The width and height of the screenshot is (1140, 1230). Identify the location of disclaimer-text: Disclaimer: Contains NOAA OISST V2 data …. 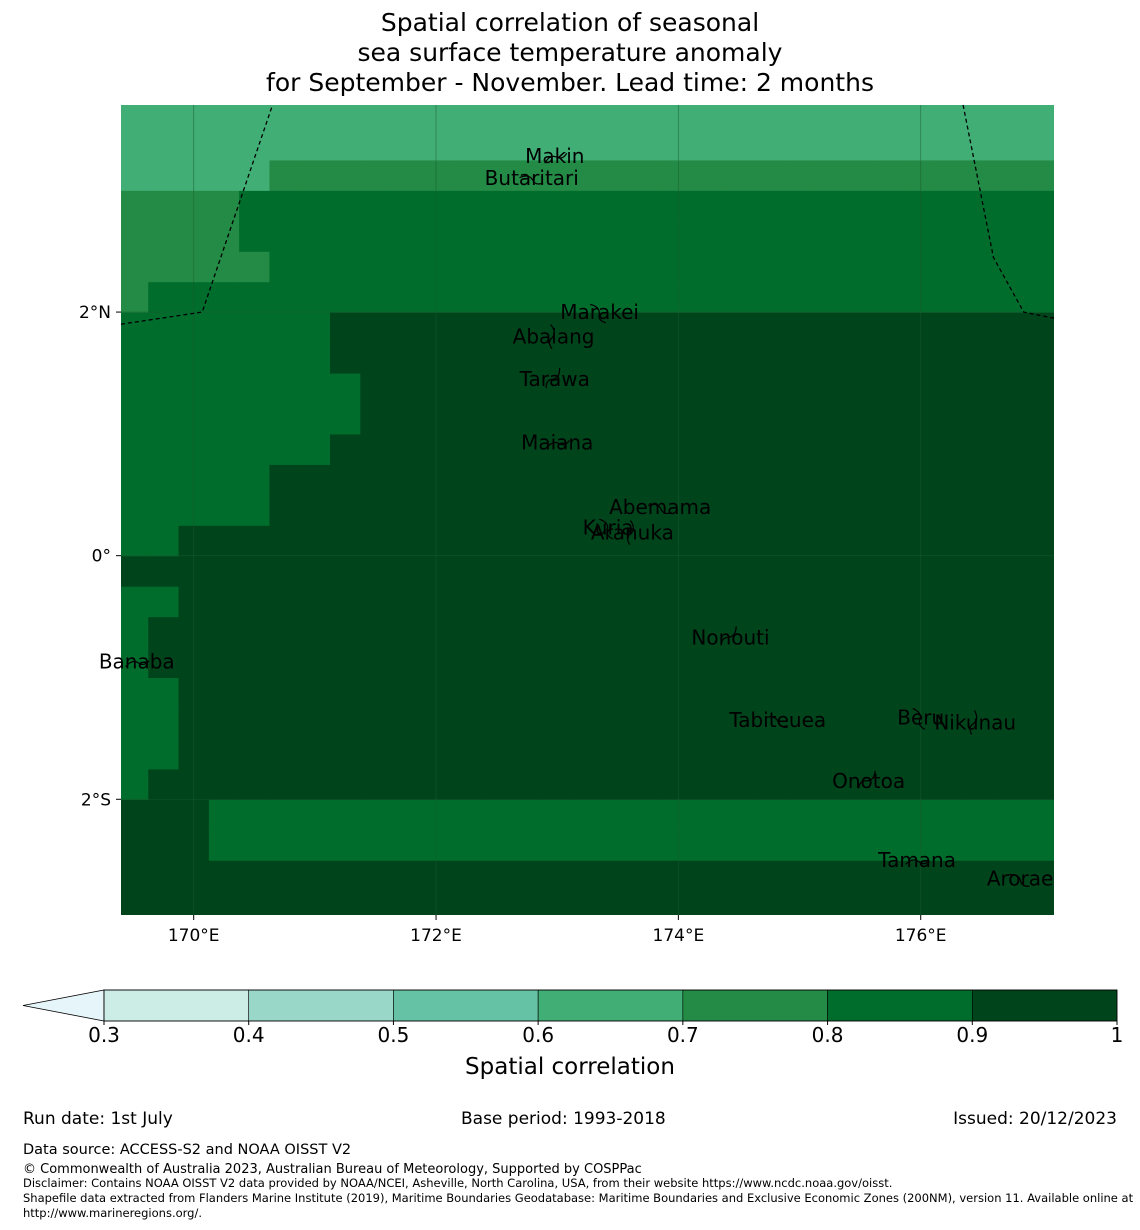
(458, 1183).